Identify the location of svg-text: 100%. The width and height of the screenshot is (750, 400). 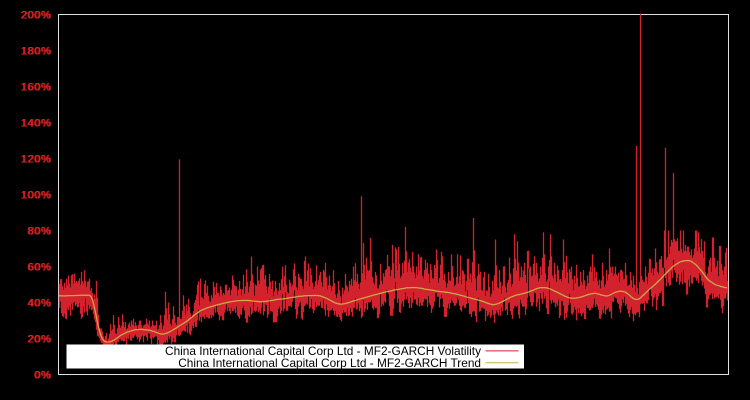
(36, 195).